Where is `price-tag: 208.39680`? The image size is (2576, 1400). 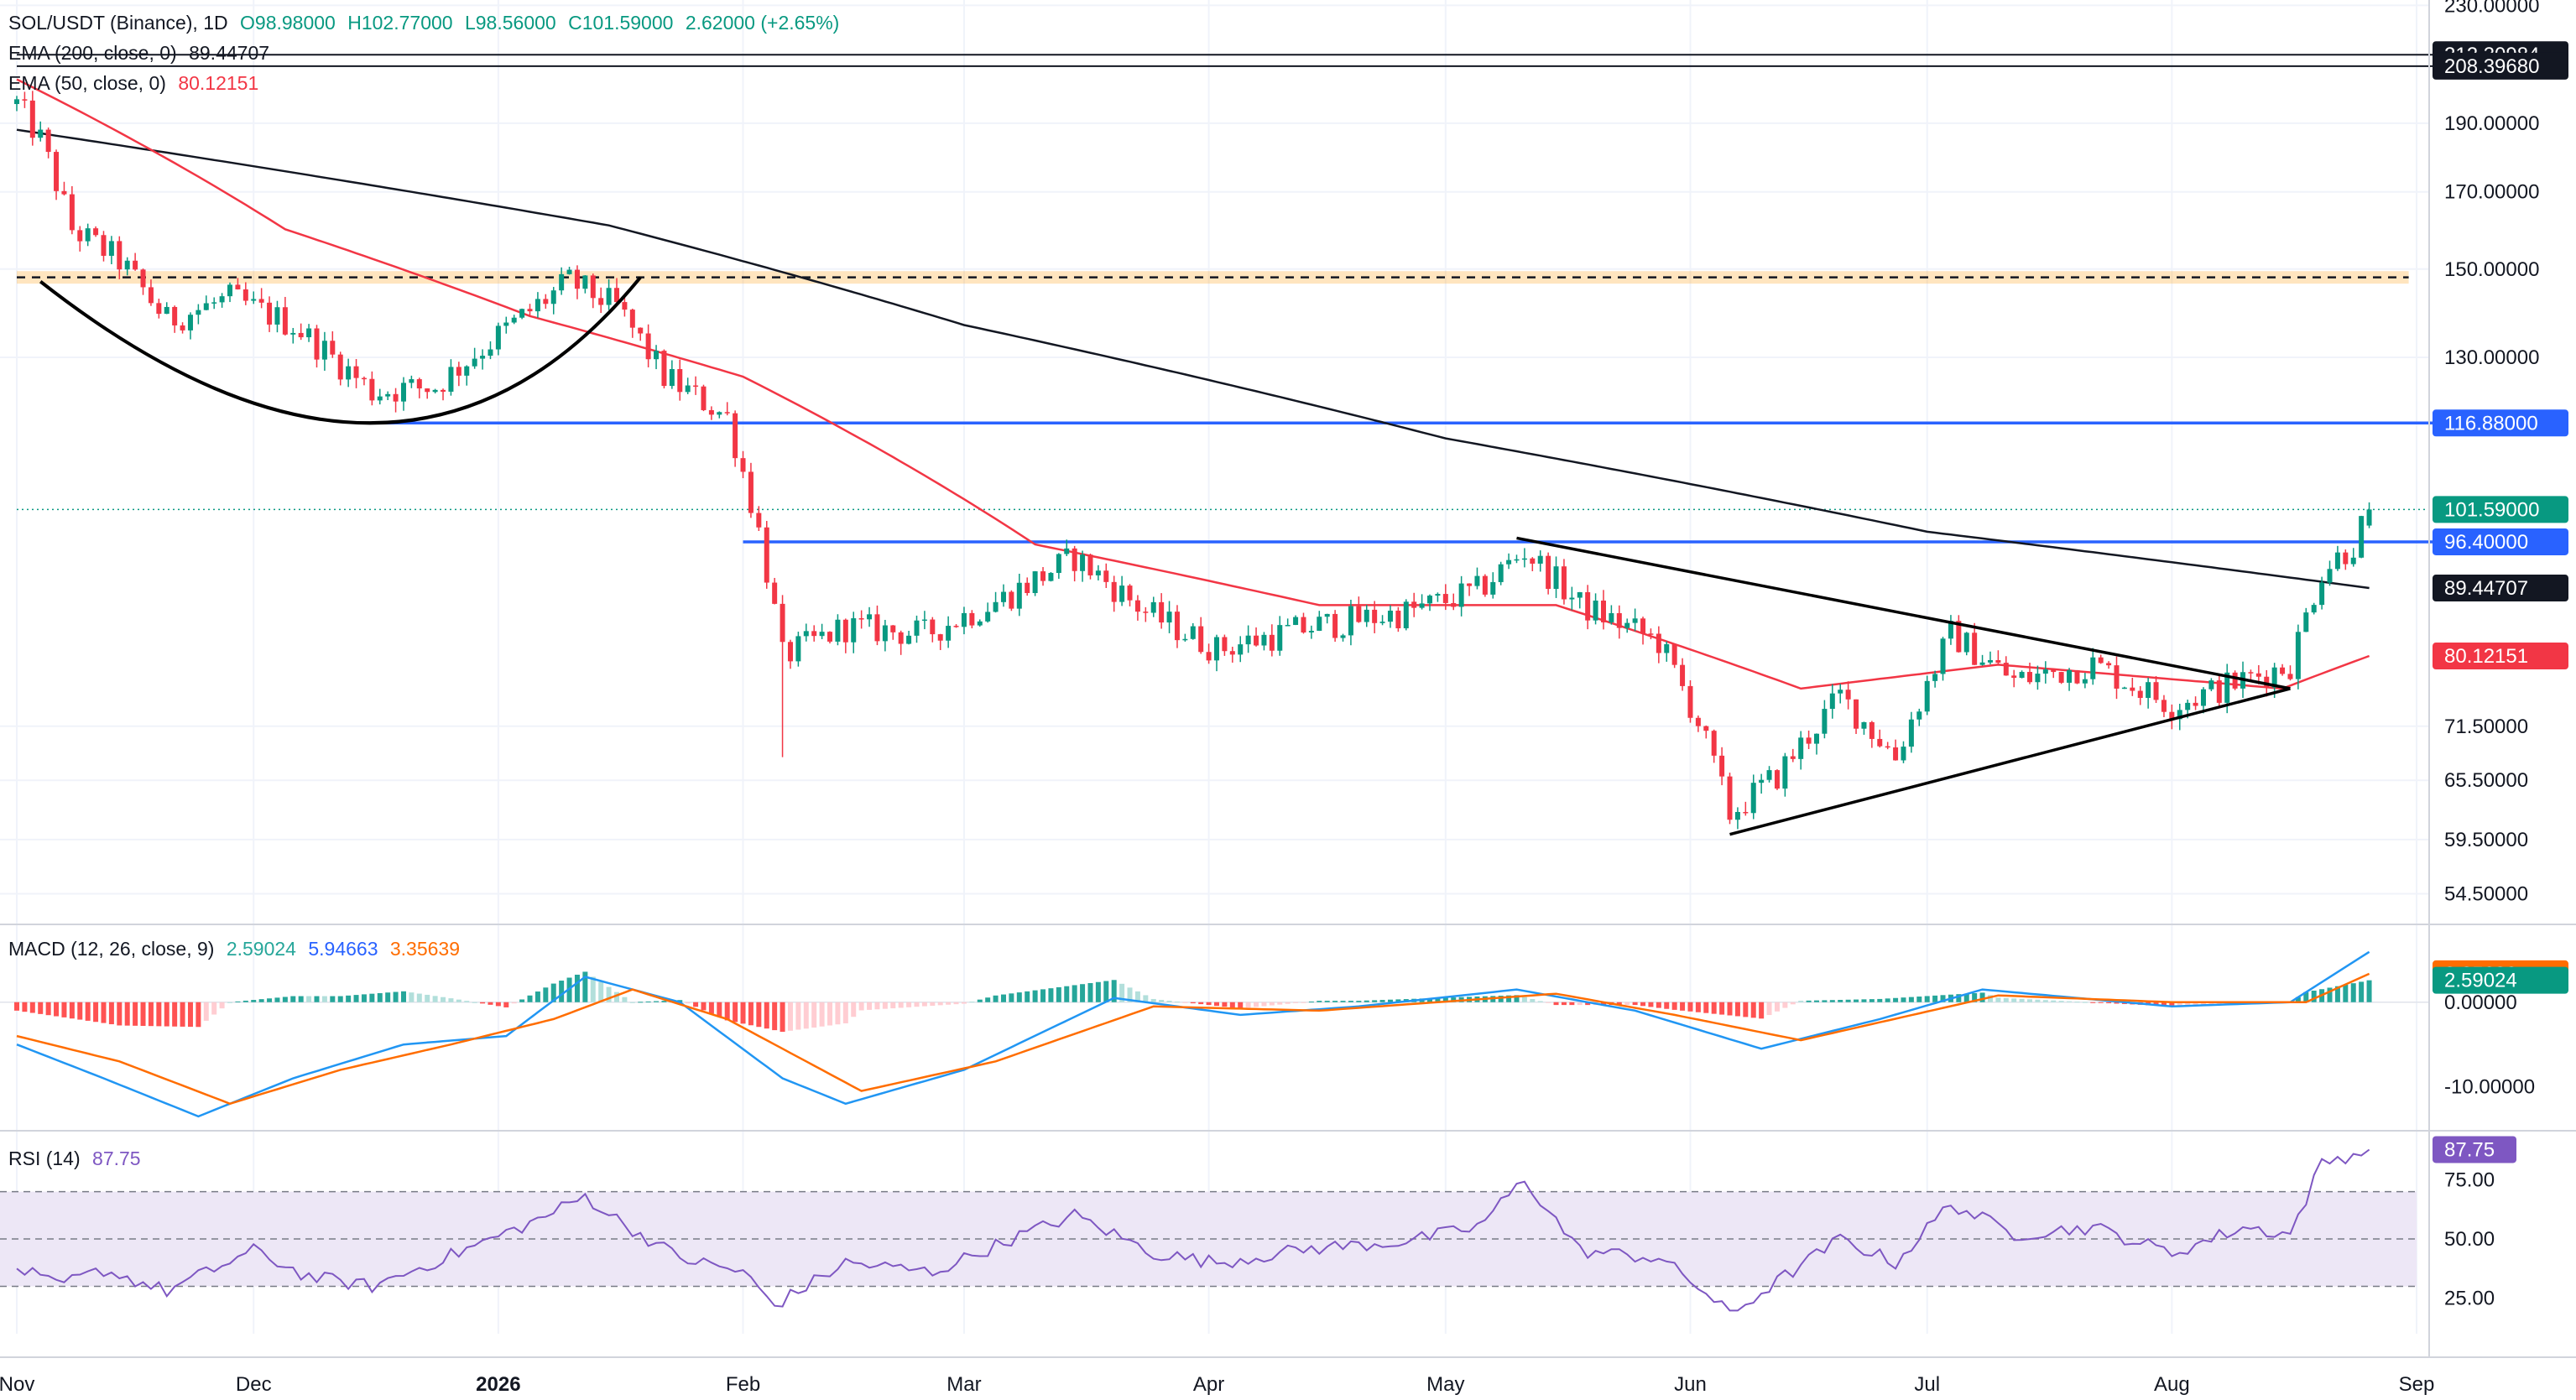 price-tag: 208.39680 is located at coordinates (2491, 66).